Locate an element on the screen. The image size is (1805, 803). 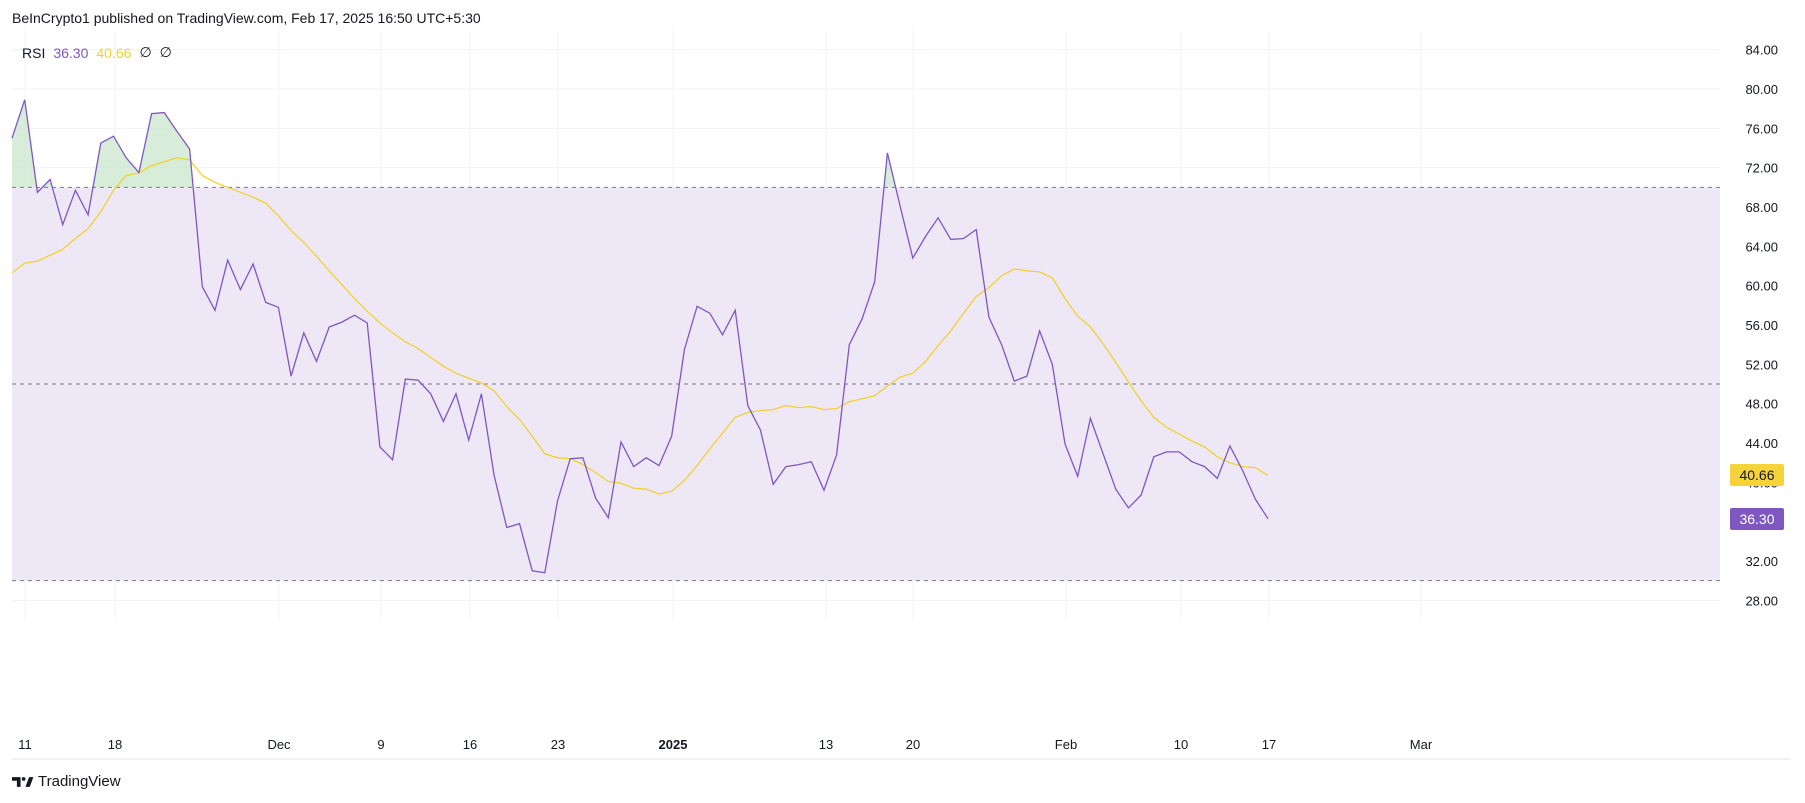
x-tick-label: 10 is located at coordinates (1181, 744).